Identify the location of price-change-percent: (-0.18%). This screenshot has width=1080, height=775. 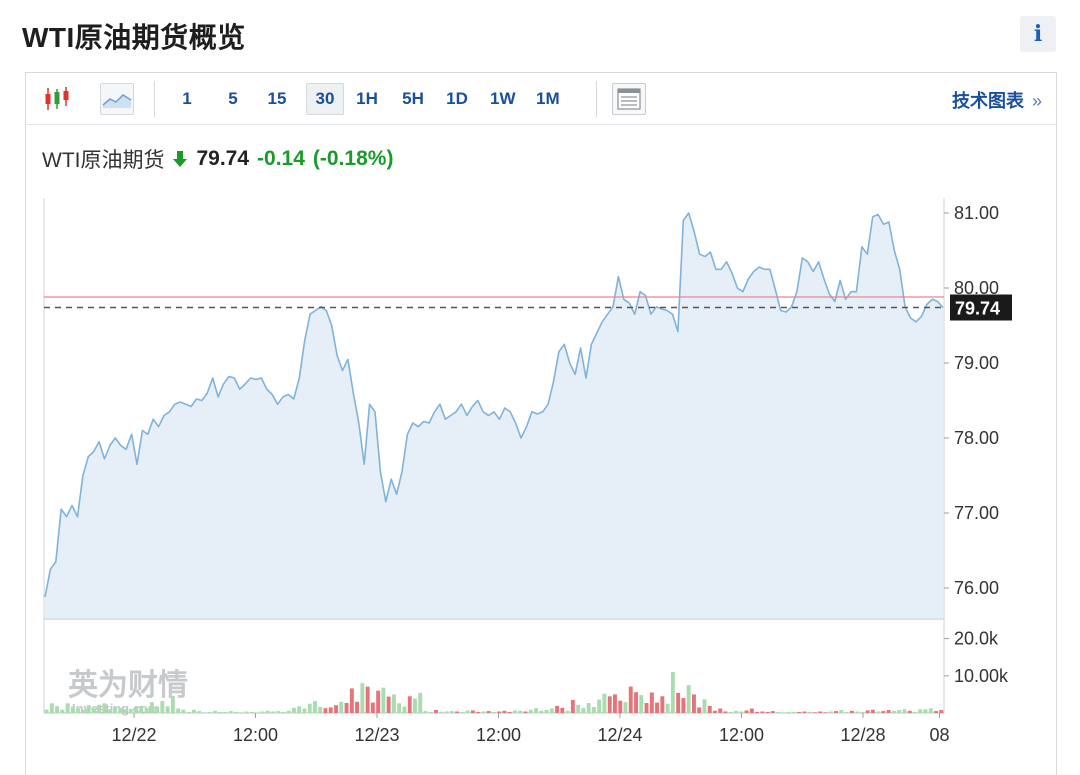
(353, 158).